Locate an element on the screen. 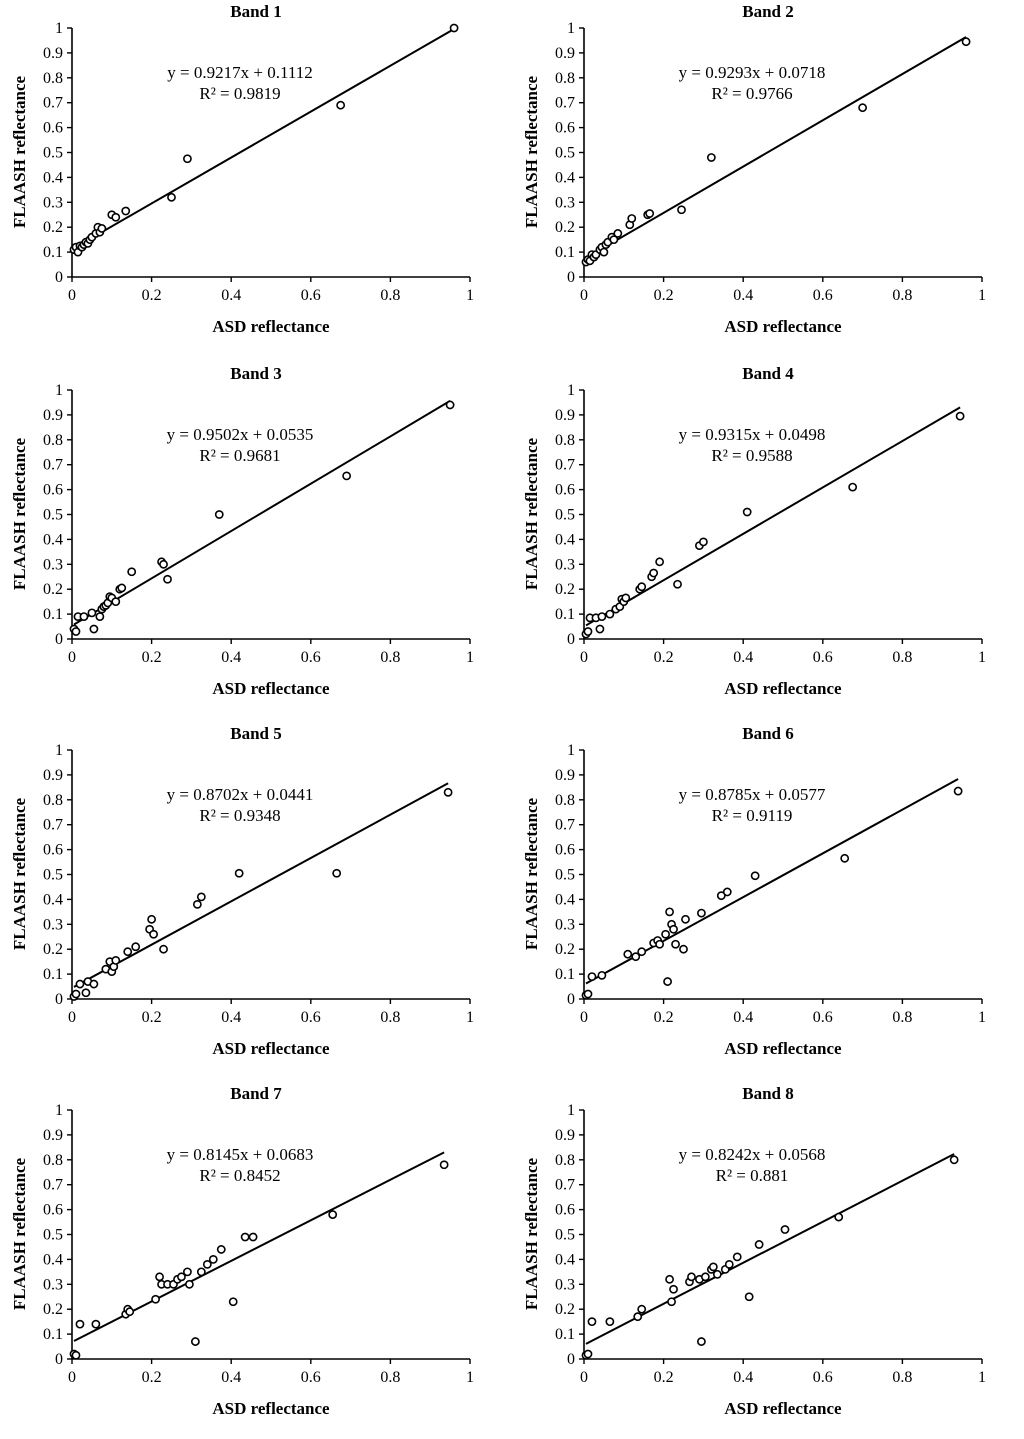 The width and height of the screenshot is (1024, 1439). chart-title: Band 7 is located at coordinates (256, 1093).